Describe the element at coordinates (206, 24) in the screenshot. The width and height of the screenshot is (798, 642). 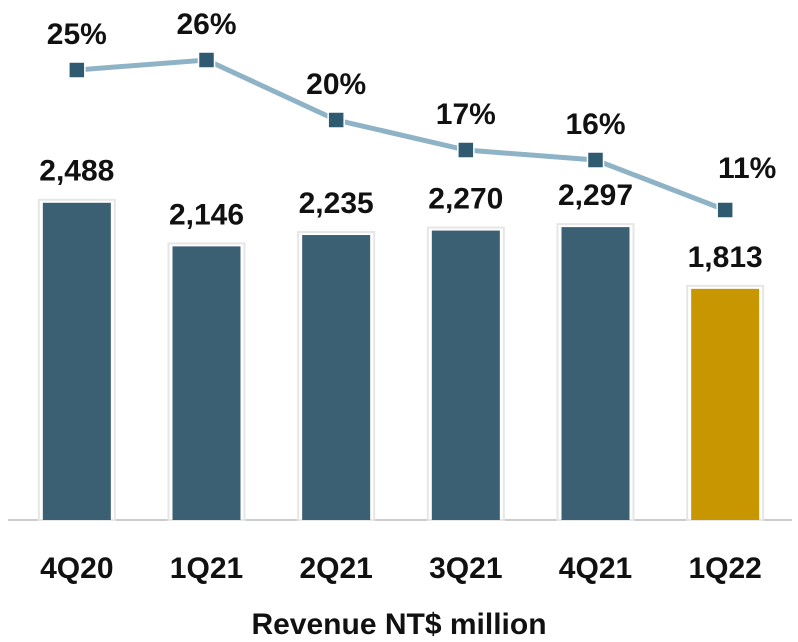
I see `data-label: 26%` at that location.